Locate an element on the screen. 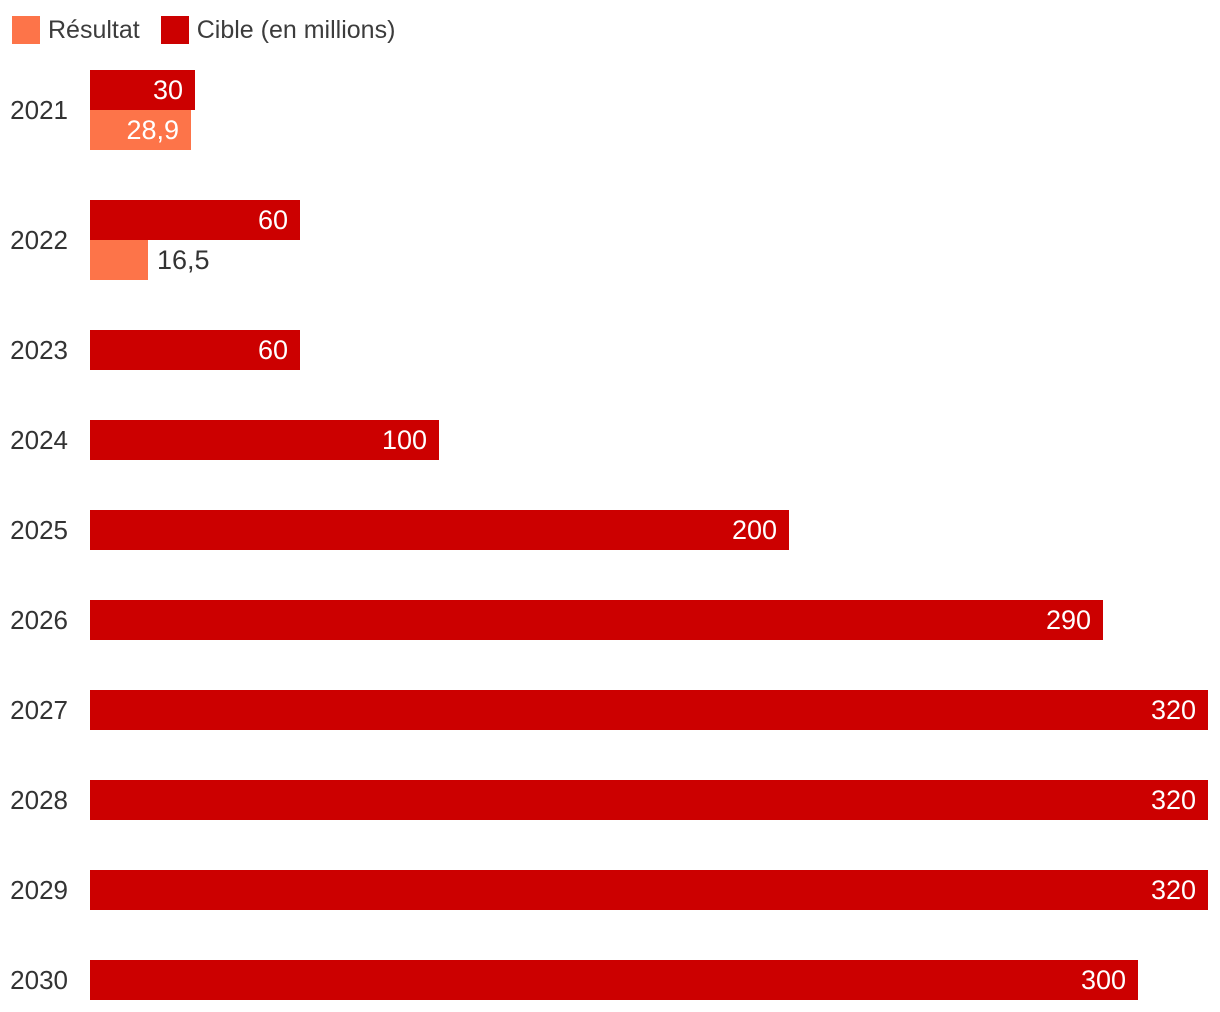  bar-value-label: 290 is located at coordinates (1068, 619).